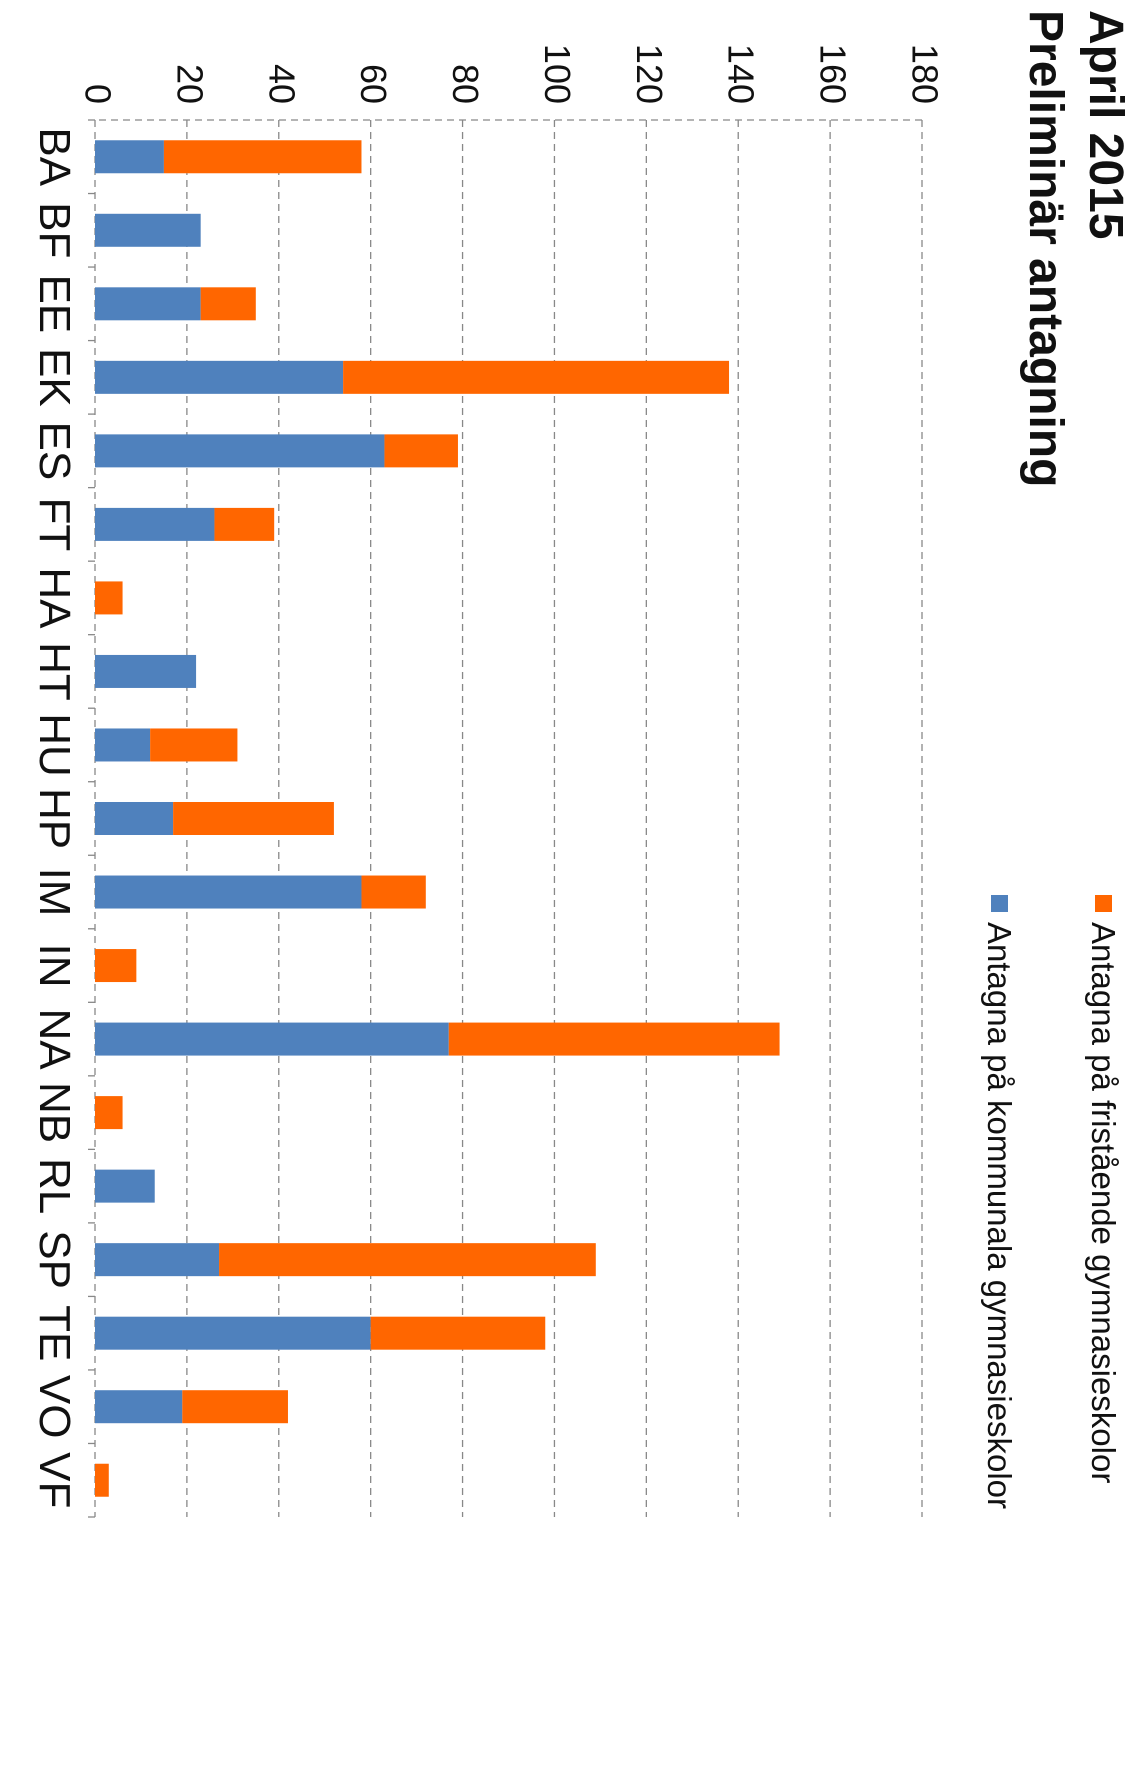 The image size is (1132, 1767). Describe the element at coordinates (1045, 248) in the screenshot. I see `chart-subtitle: Preliminär antagning` at that location.